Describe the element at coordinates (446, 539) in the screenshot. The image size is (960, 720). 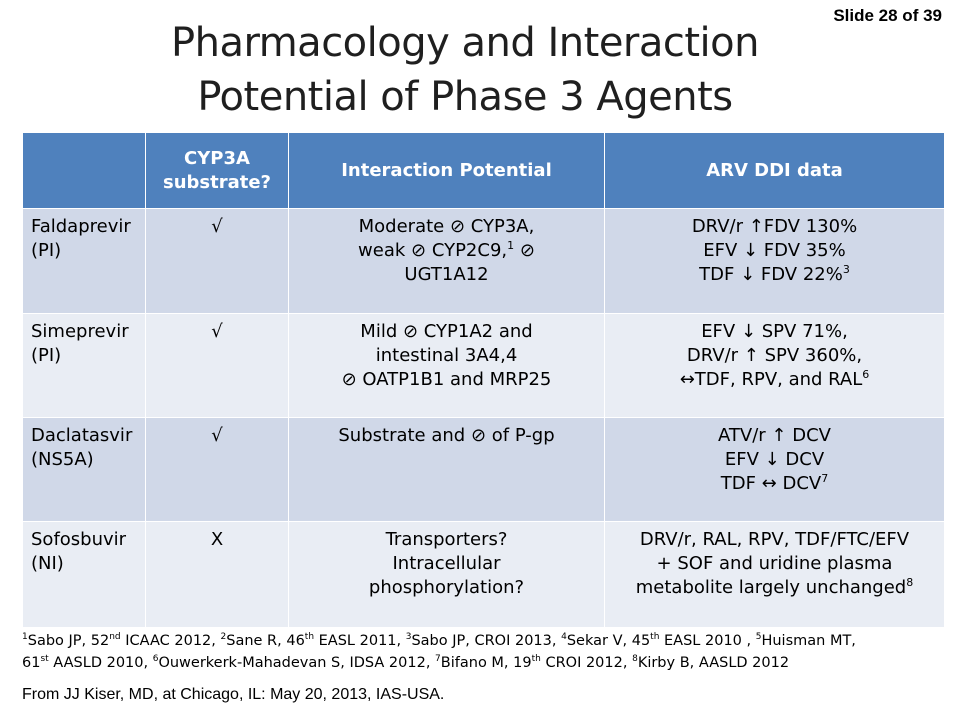
I see `interaction-line: Transporters?` at that location.